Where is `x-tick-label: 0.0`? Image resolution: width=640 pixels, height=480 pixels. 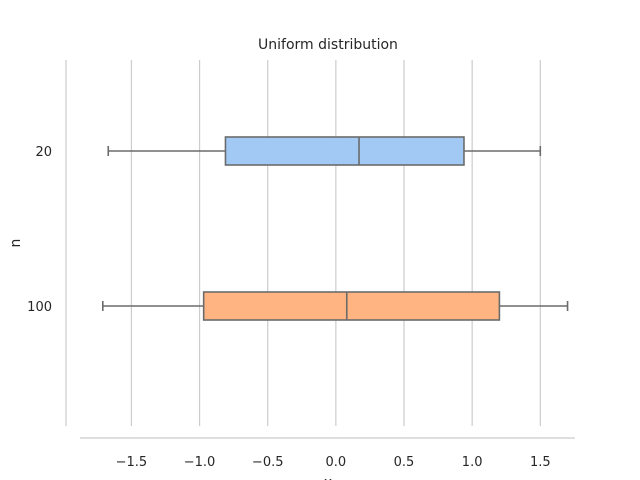 x-tick-label: 0.0 is located at coordinates (336, 462).